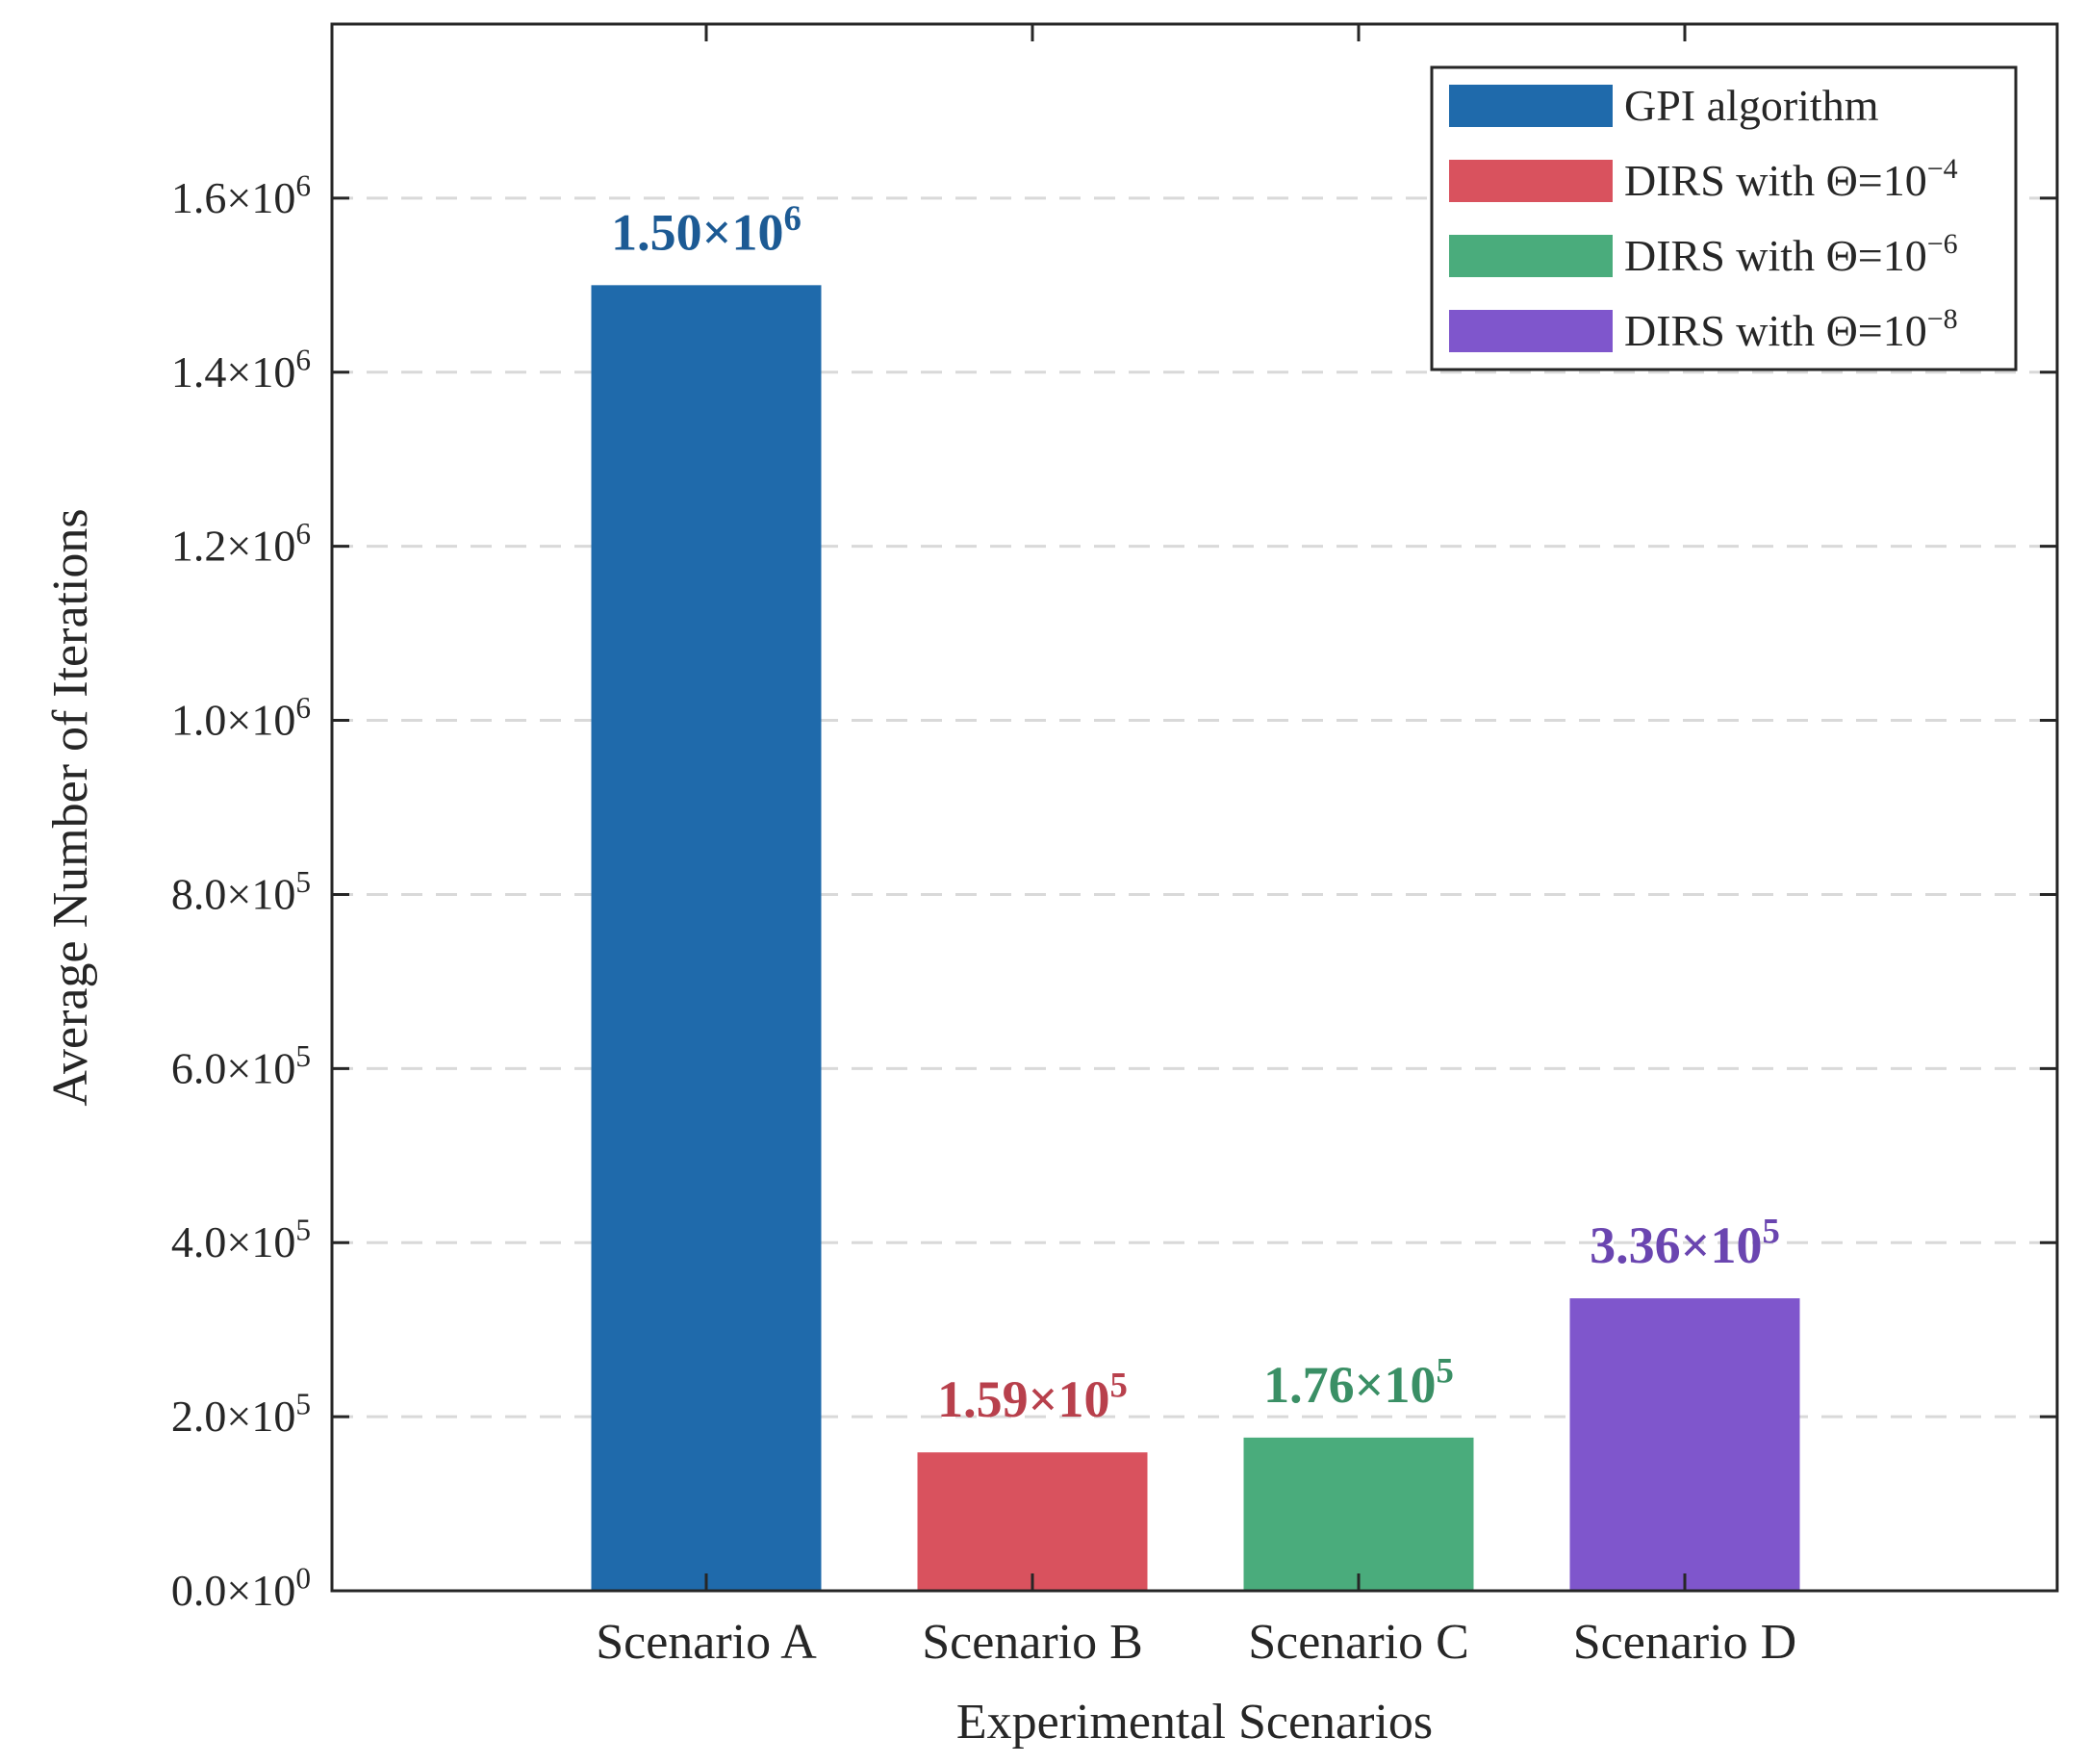 This screenshot has height=1764, width=2087. I want to click on y-tick-label: 2.0×10⁵, so click(241, 1414).